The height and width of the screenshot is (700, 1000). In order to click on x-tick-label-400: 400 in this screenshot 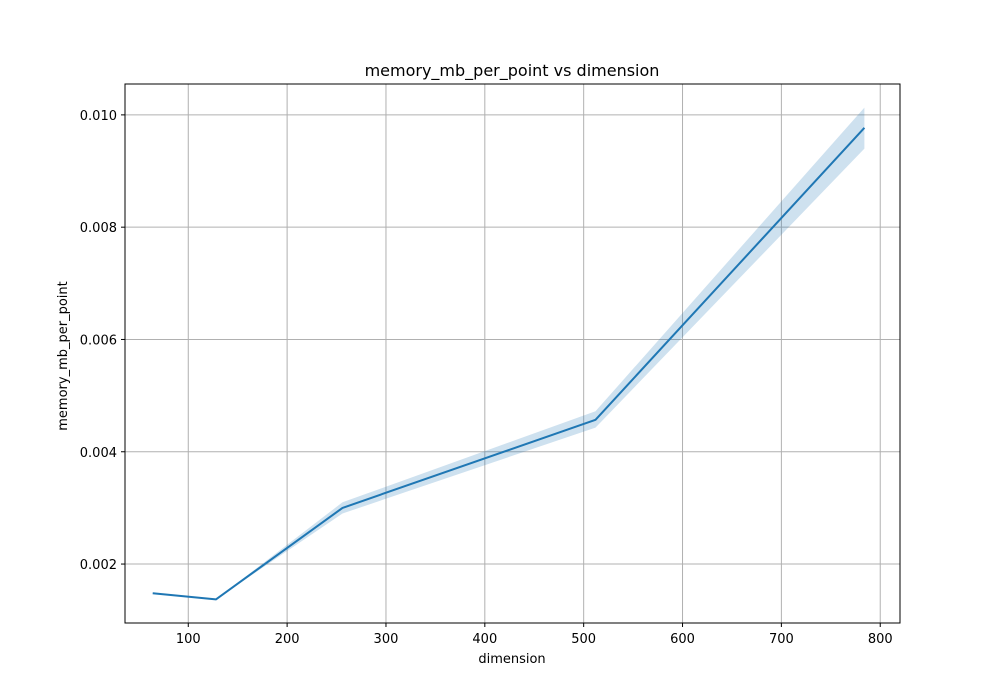, I will do `click(484, 639)`.